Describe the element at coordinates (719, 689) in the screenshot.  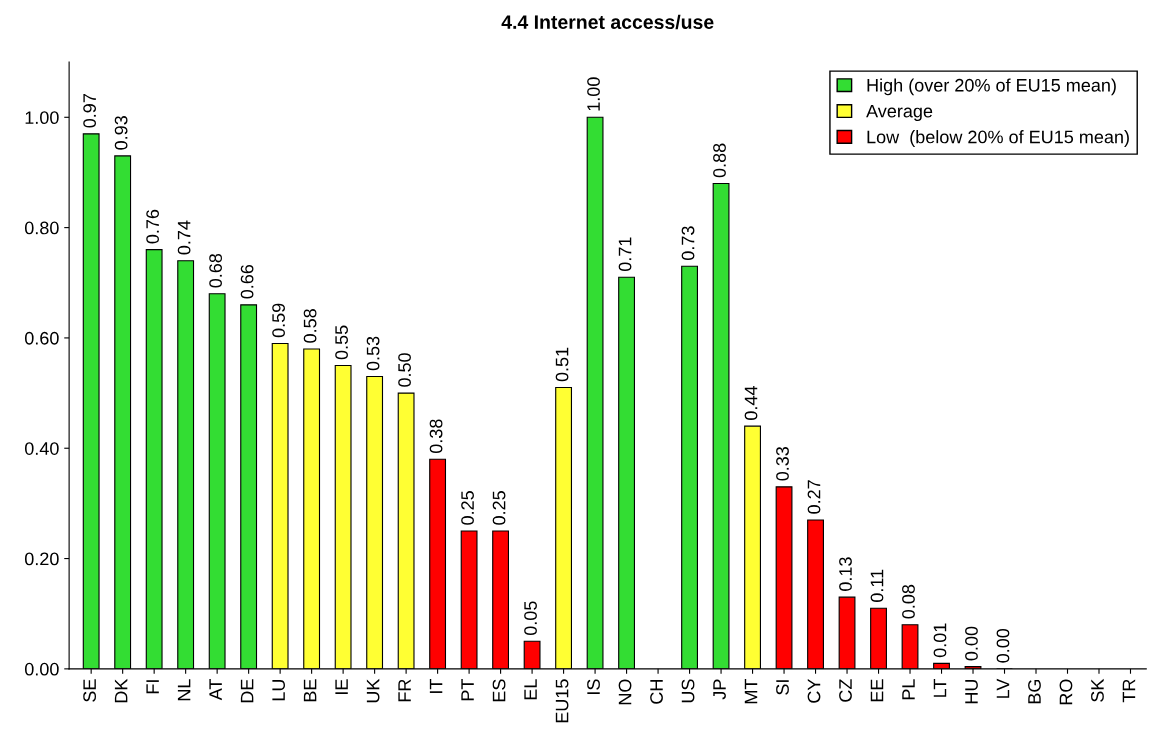
I see `x-tick-label: JP` at that location.